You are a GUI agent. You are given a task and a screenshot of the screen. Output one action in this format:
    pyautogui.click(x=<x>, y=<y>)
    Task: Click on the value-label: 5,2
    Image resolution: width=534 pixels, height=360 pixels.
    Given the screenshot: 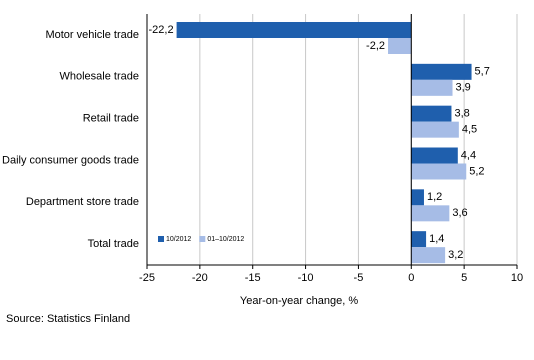 What is the action you would take?
    pyautogui.click(x=476, y=171)
    